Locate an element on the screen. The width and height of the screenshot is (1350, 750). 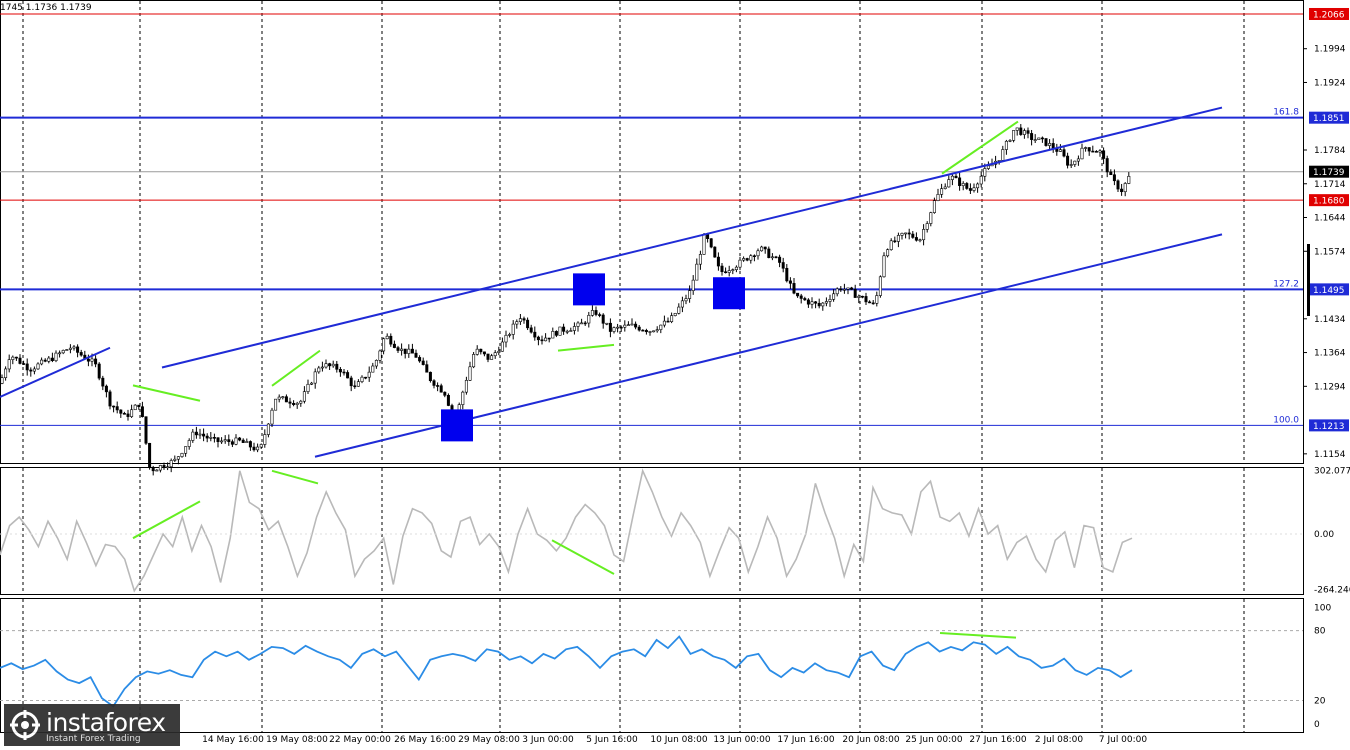
cci-tick-label: 302.077 is located at coordinates (1332, 471).